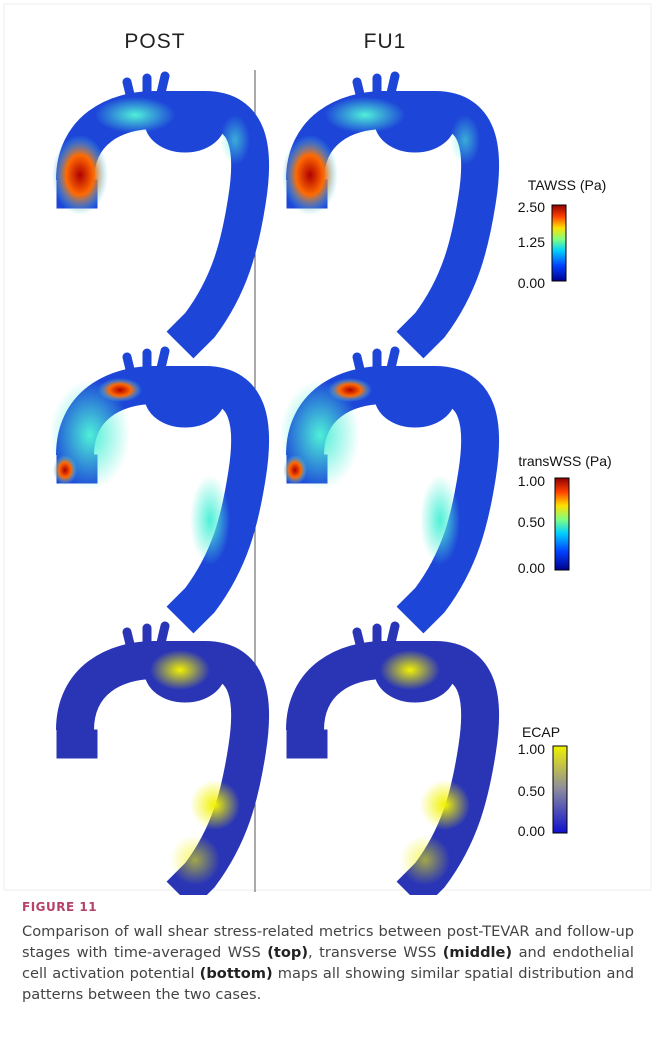 This screenshot has width=655, height=1050. What do you see at coordinates (564, 461) in the screenshot?
I see `colorbar-title: transWSS (Pa)` at bounding box center [564, 461].